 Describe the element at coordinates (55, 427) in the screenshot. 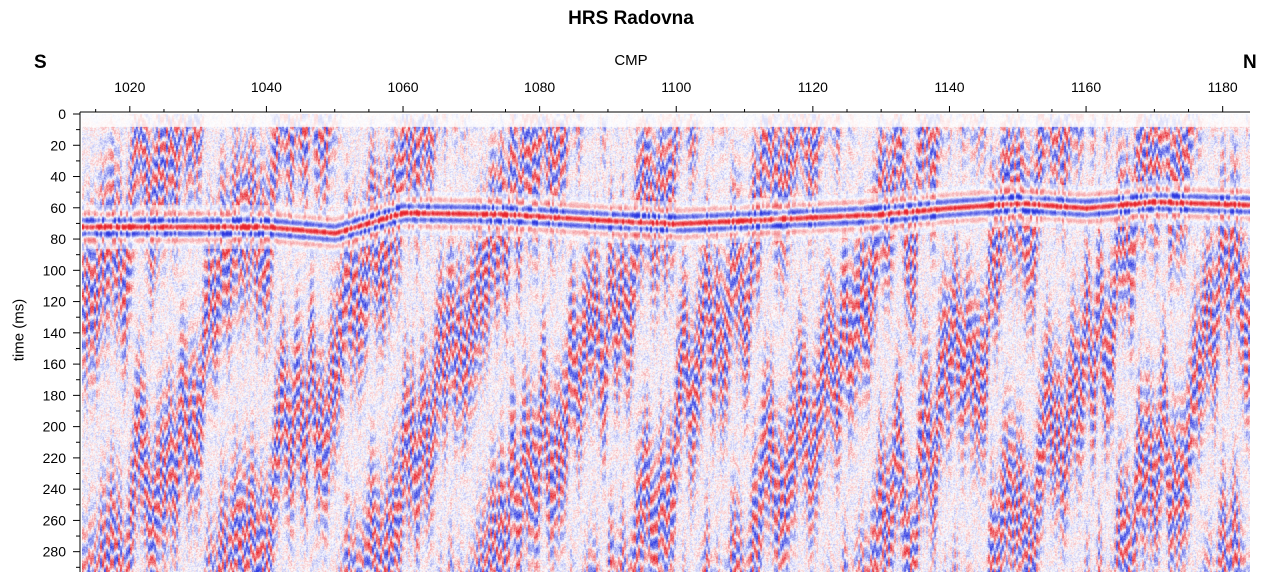

I see `y-tick-label: 200` at that location.